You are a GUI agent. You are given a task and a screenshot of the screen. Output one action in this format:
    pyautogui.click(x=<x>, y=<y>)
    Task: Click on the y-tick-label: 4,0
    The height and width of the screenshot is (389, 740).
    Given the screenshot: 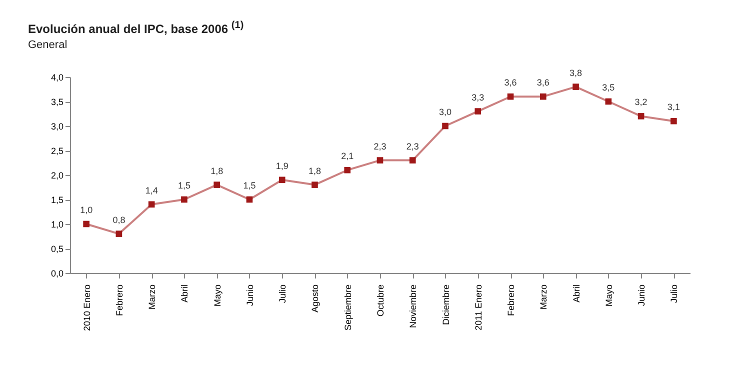 What is the action you would take?
    pyautogui.click(x=57, y=77)
    